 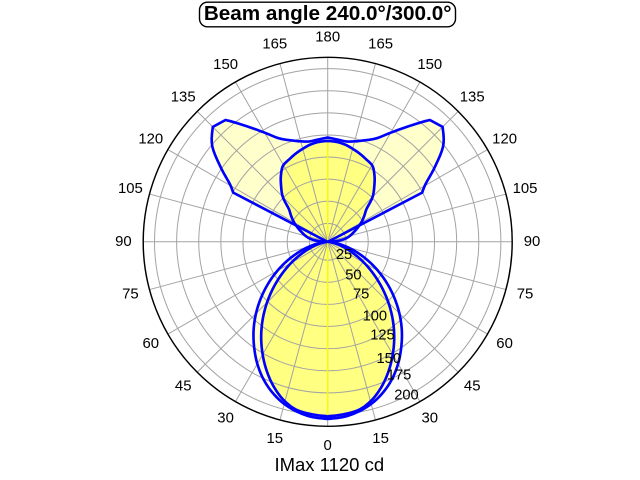 I want to click on svg-text: 175, so click(x=399, y=376).